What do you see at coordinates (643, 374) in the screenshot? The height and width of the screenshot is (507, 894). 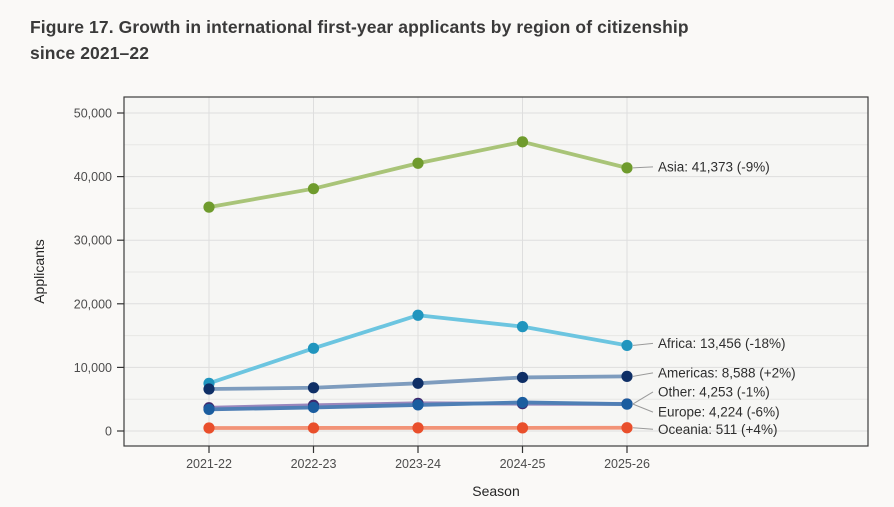 I see `leader-line-americas` at bounding box center [643, 374].